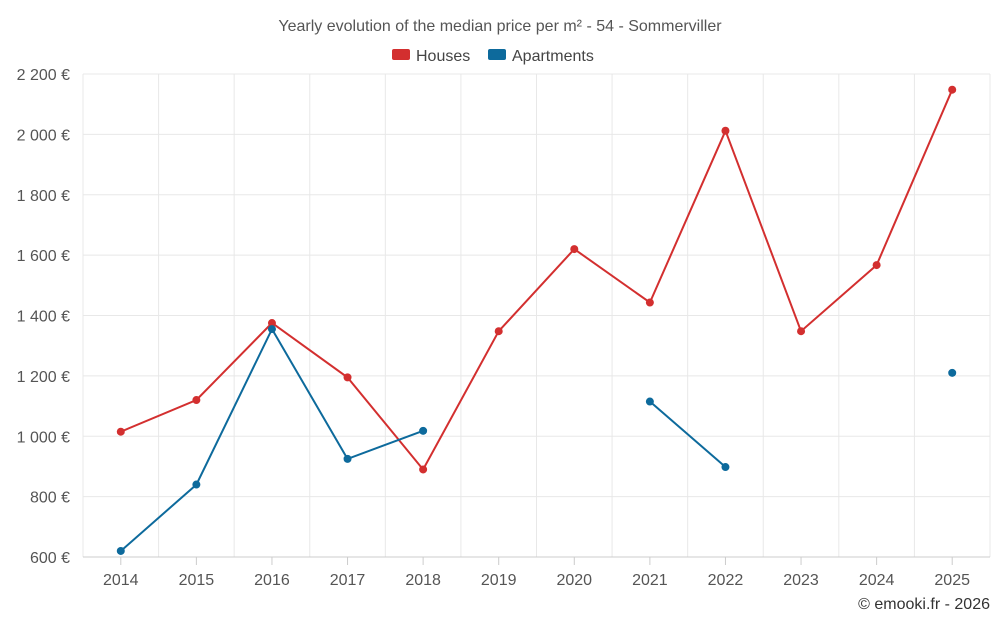 This screenshot has width=1000, height=625. Describe the element at coordinates (197, 580) in the screenshot. I see `x-tick-label: 2015` at that location.